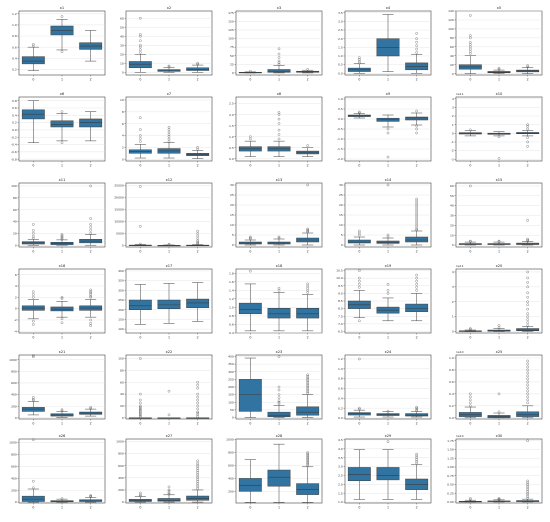  Describe the element at coordinates (231, 372) in the screenshot. I see `y-tick-label: 300` at that location.